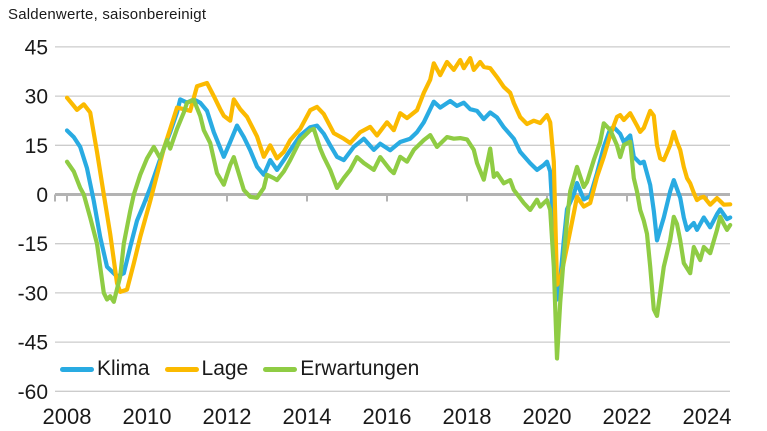 The image size is (767, 431). What do you see at coordinates (42, 195) in the screenshot?
I see `y-tick-label: 0` at bounding box center [42, 195].